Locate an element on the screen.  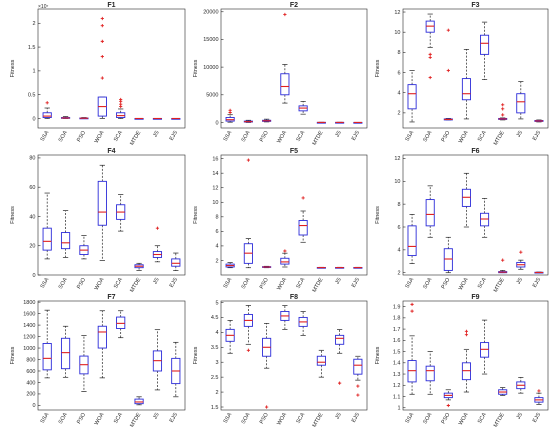
panel-title: F8 is located at coordinates (294, 297).